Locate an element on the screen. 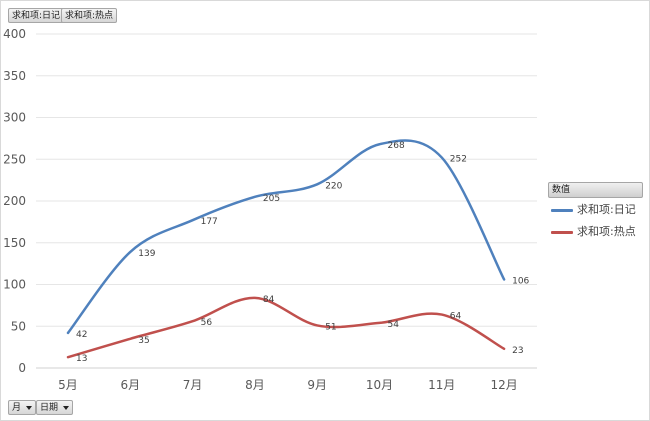  x-tick-label: 12月 is located at coordinates (503, 385).